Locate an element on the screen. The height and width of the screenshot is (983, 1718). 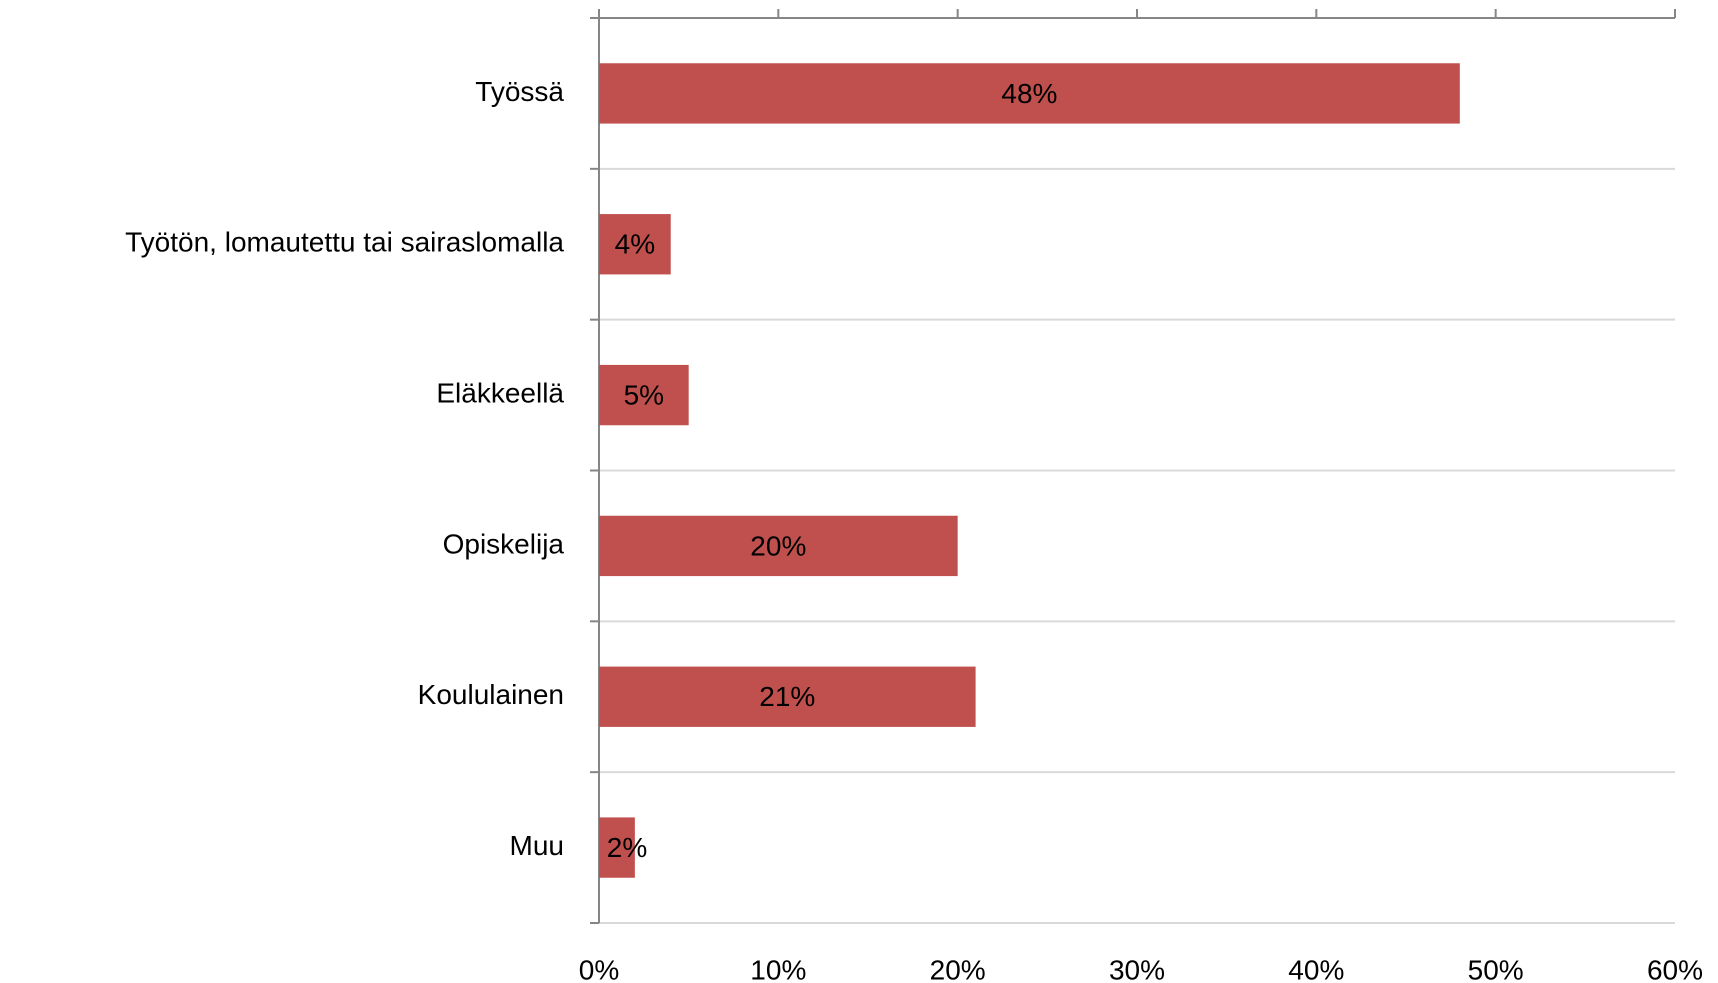
y-tick-label: Eläkkeellä is located at coordinates (500, 392).